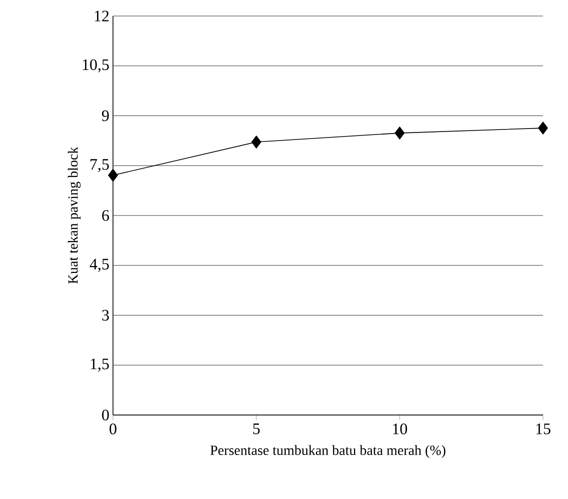 The height and width of the screenshot is (499, 568). Describe the element at coordinates (400, 429) in the screenshot. I see `x-tick-label: 10` at that location.